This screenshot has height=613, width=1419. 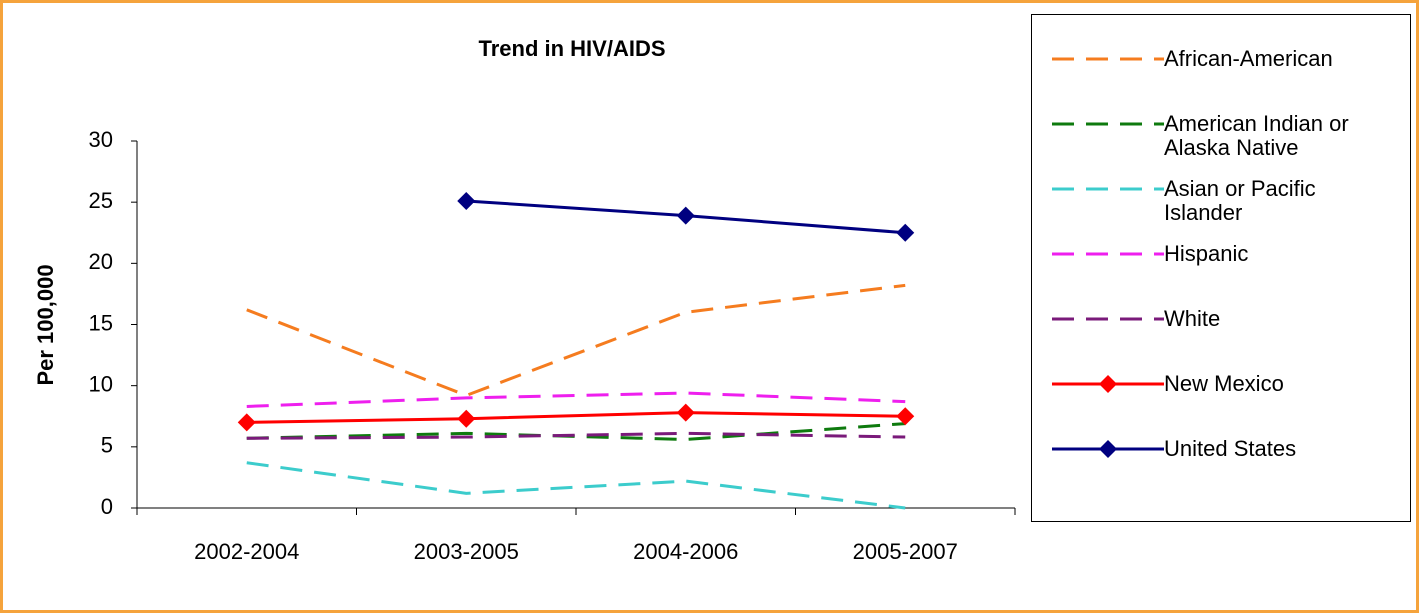 I want to click on legend-label: Asian or Pacific Islander, so click(x=1240, y=200).